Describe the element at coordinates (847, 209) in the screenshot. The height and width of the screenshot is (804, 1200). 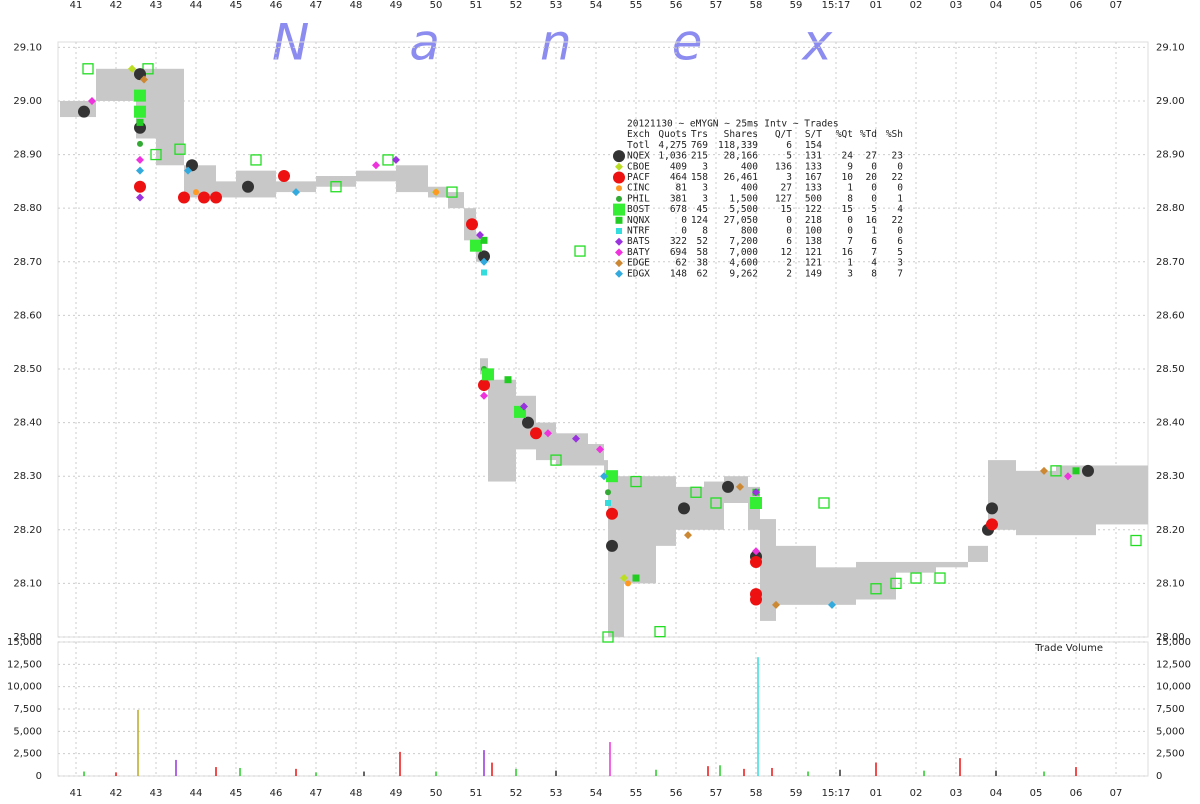
I see `table-cell: 15` at that location.